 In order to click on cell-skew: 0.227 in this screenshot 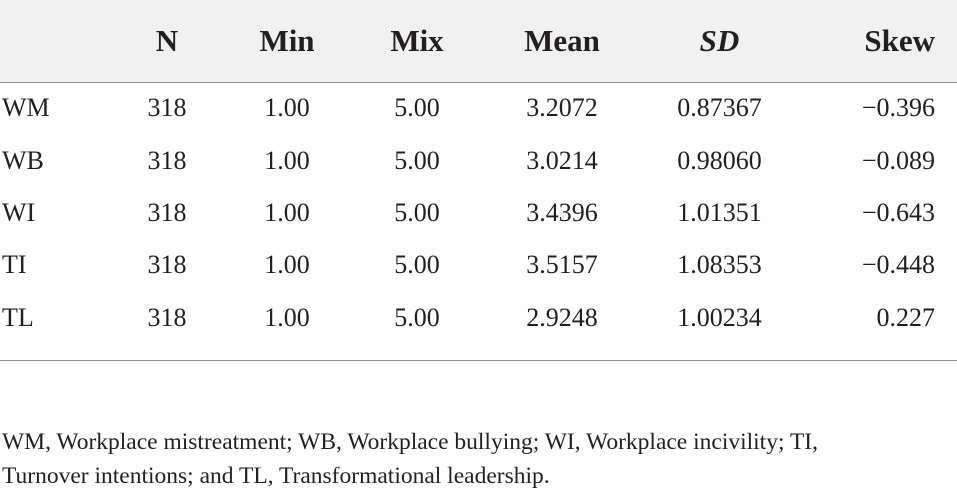, I will do `click(906, 317)`.